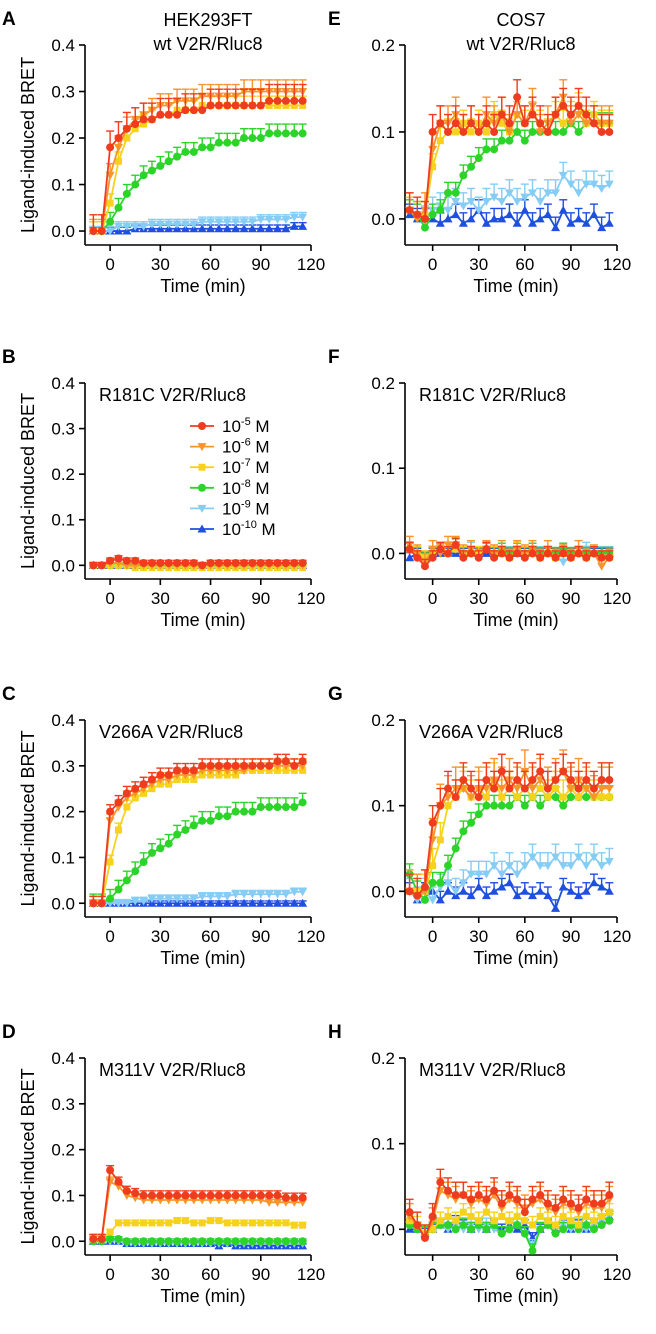  Describe the element at coordinates (478, 1274) in the screenshot. I see `x-tick-label: 30` at that location.